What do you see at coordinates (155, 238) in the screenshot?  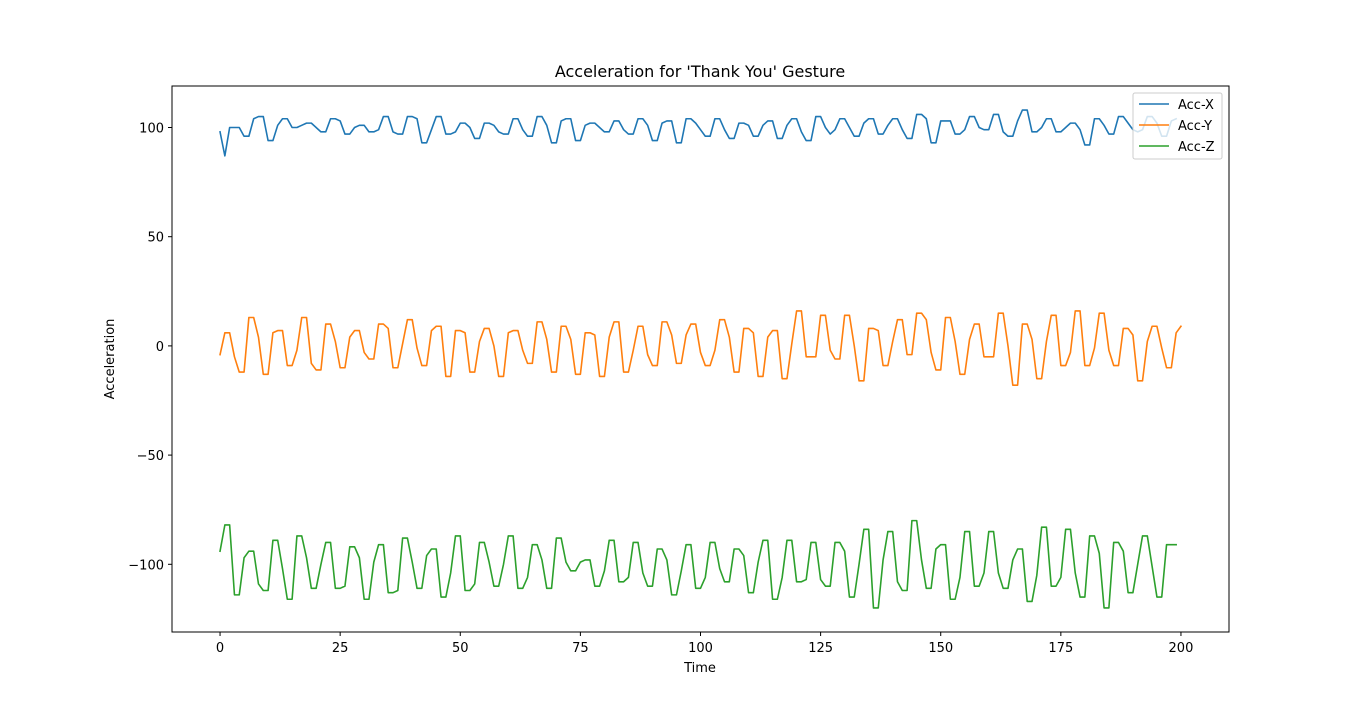 I see `y-tick-label: 50` at bounding box center [155, 238].